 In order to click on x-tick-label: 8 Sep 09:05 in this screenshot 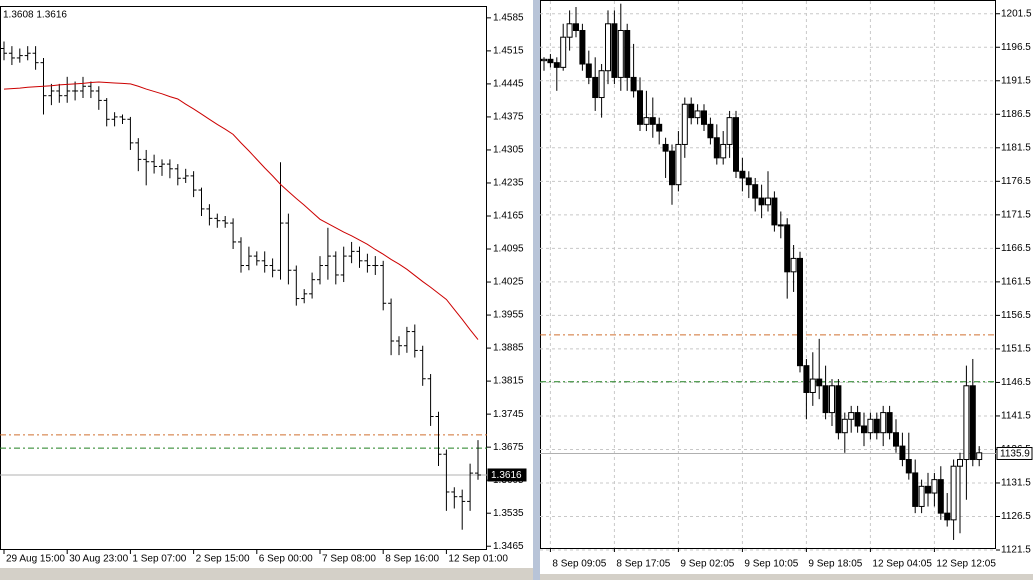, I will do `click(579, 564)`.